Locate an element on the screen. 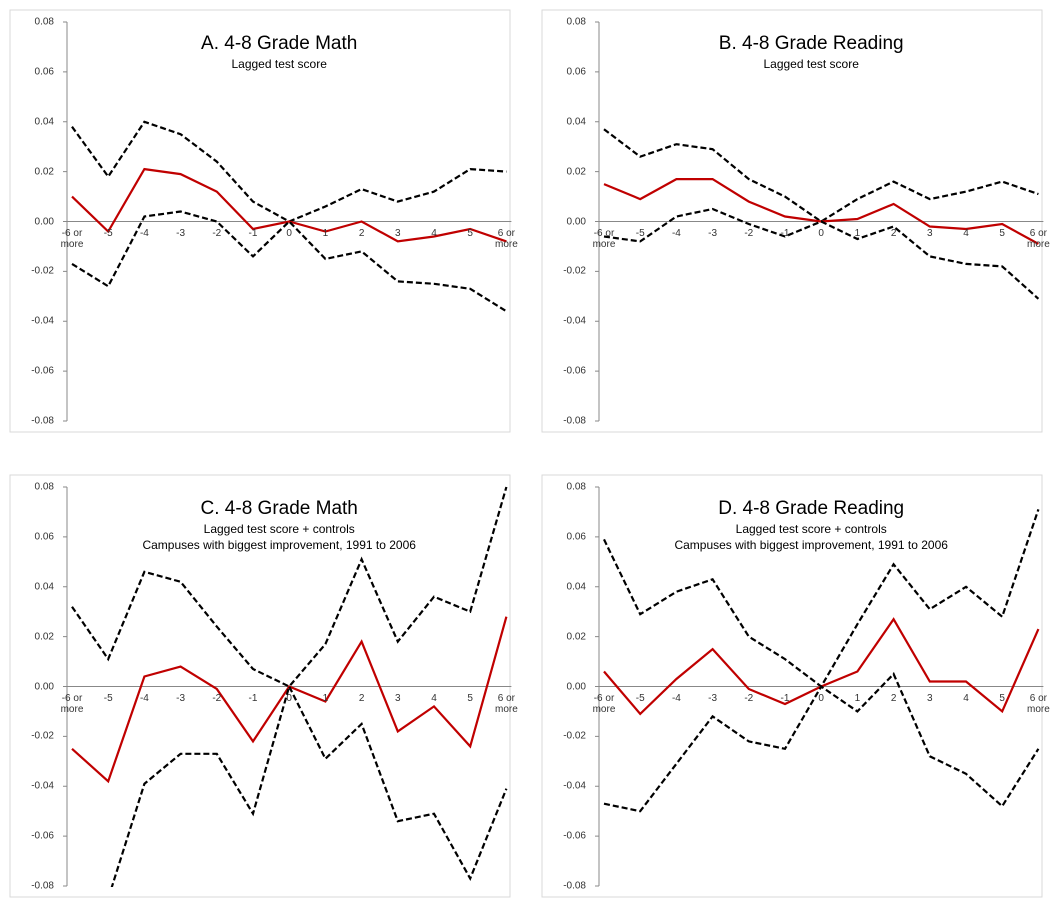 Image resolution: width=1051 pixels, height=905 pixels. panel-title: A. 4-8 Grade Math is located at coordinates (279, 43).